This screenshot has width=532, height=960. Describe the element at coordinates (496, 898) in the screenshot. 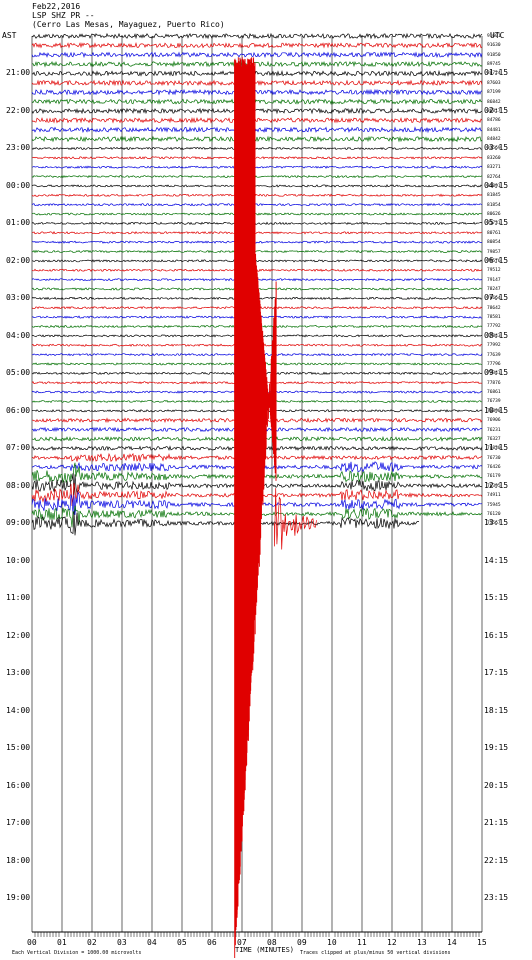

I see `utc-hour-label: 23:15` at that location.